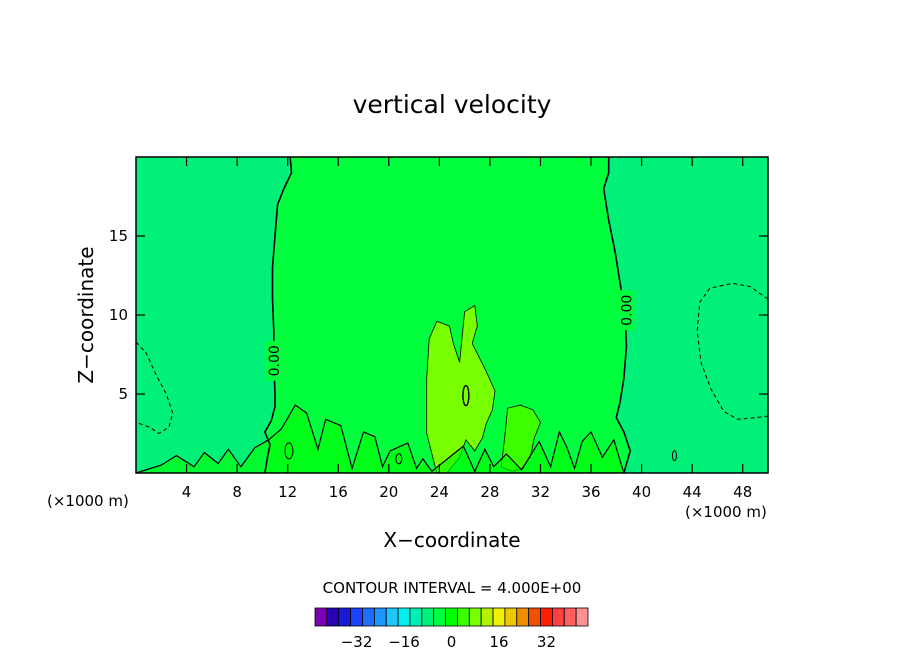 Image resolution: width=904 pixels, height=654 pixels. What do you see at coordinates (590, 492) in the screenshot?
I see `x-tick-label: 36` at bounding box center [590, 492].